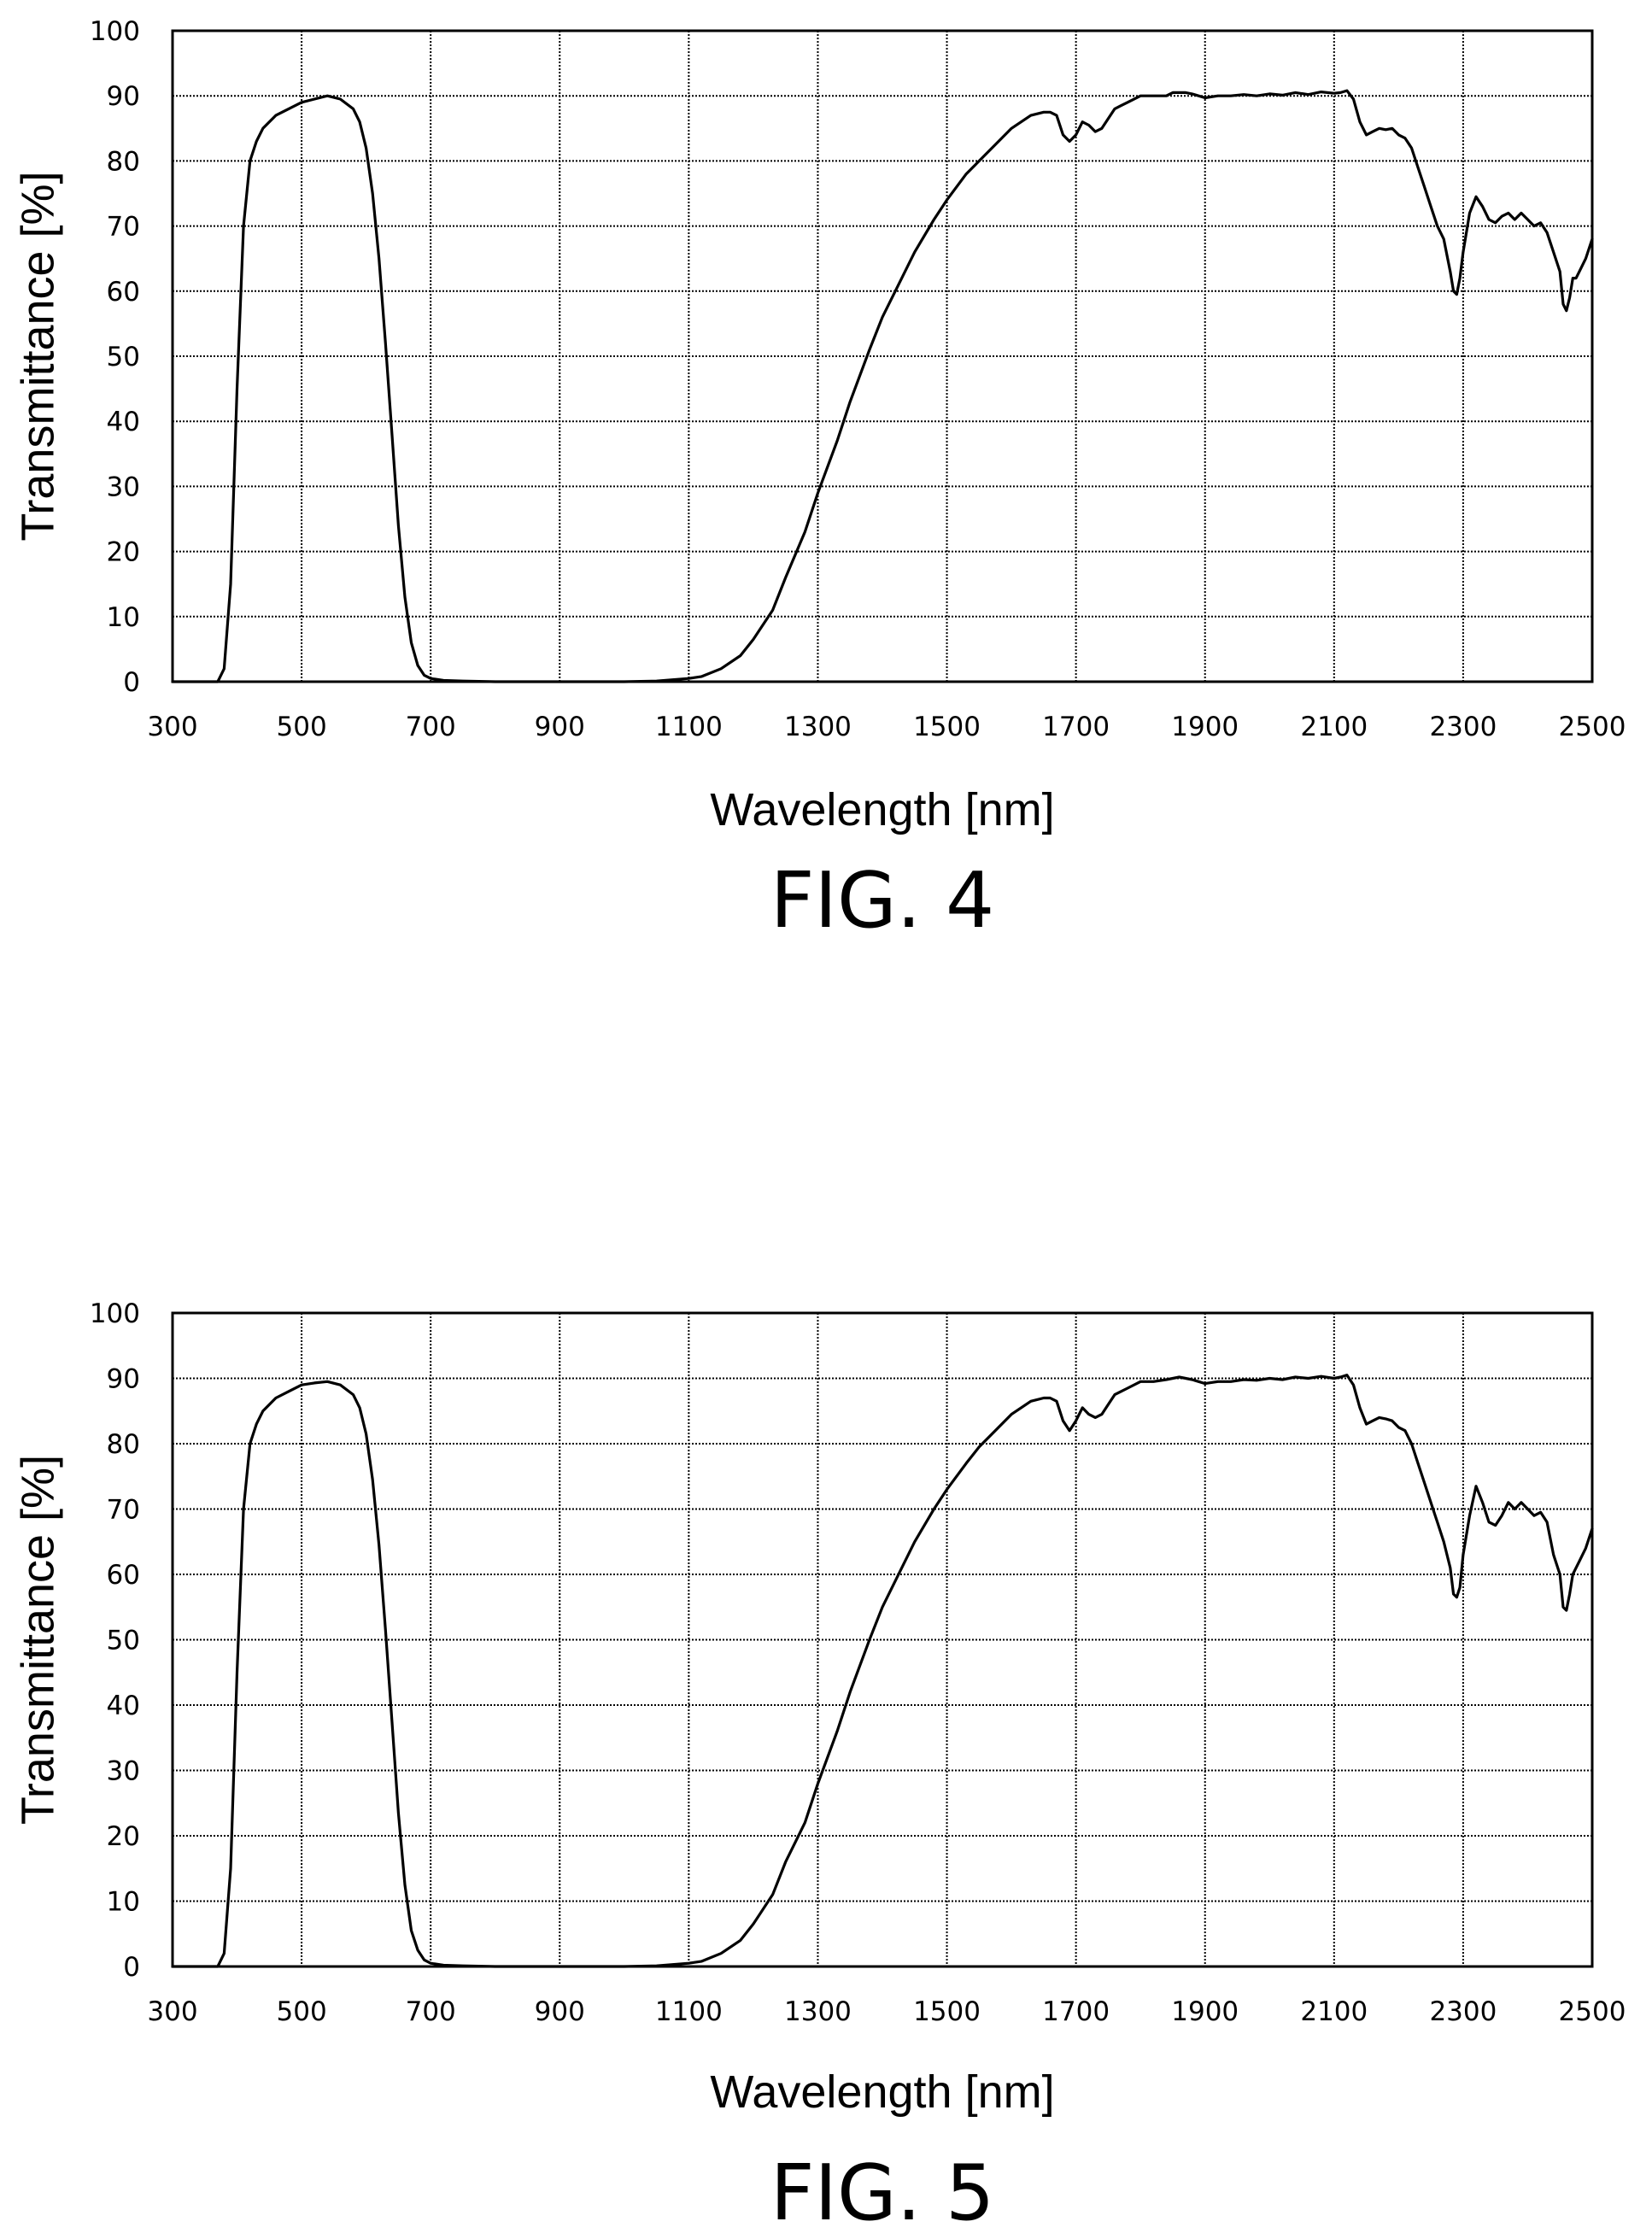 Image resolution: width=1652 pixels, height=2239 pixels. Describe the element at coordinates (123, 227) in the screenshot. I see `fig-4-y-tick-70: 70` at that location.